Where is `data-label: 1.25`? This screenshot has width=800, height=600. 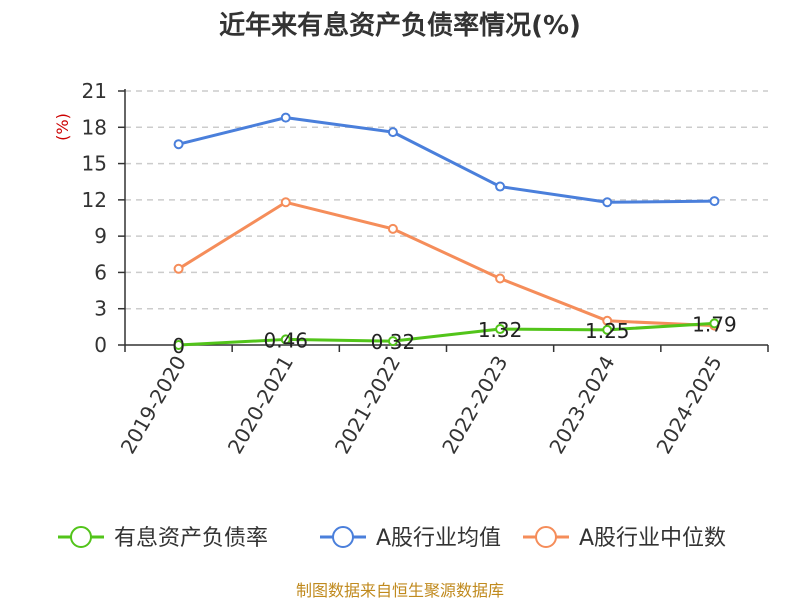
data-label: 1.25 is located at coordinates (607, 331).